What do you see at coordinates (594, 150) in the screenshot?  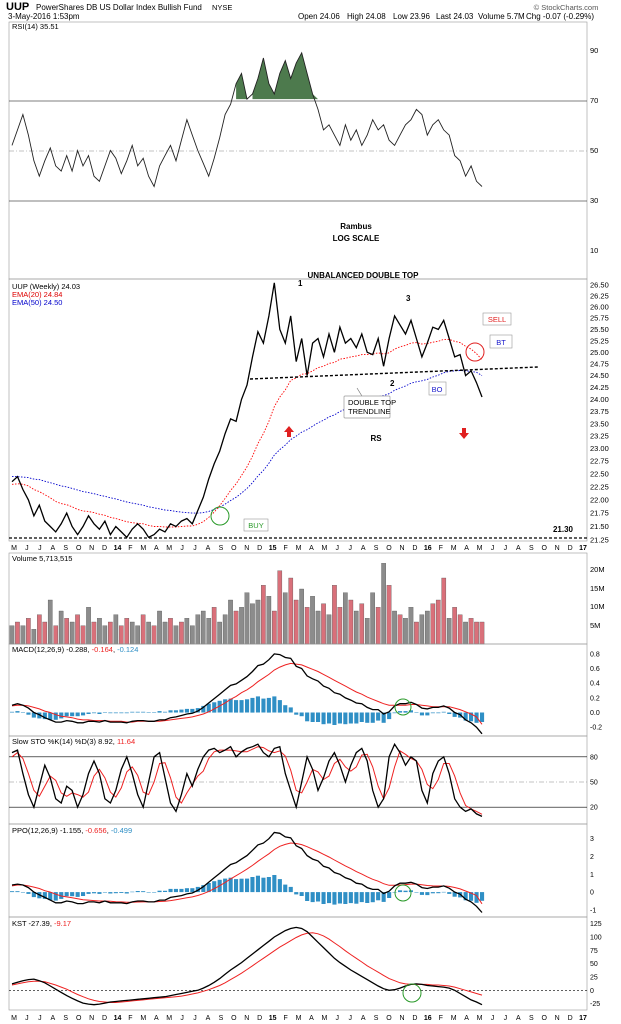 I see `rsi-tick: 50` at bounding box center [594, 150].